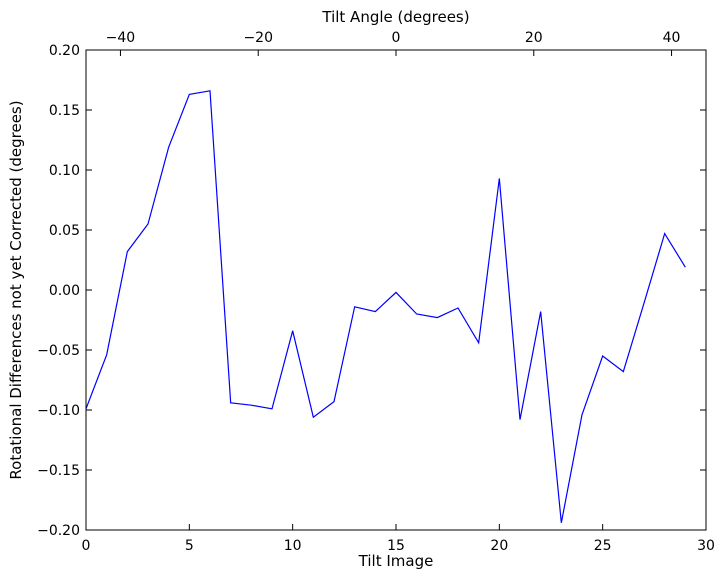 This screenshot has height=579, width=725. Describe the element at coordinates (672, 38) in the screenshot. I see `top-x-tick-label: 40` at that location.